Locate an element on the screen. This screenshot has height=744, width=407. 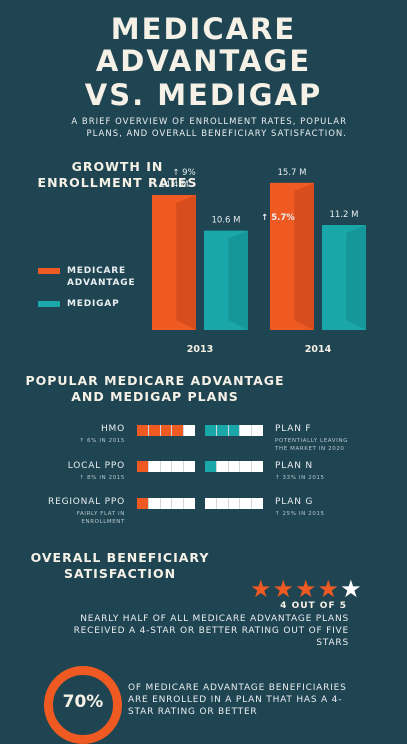
legend-item-ma: MEDICARE ADVANTAGE is located at coordinates (92, 277).